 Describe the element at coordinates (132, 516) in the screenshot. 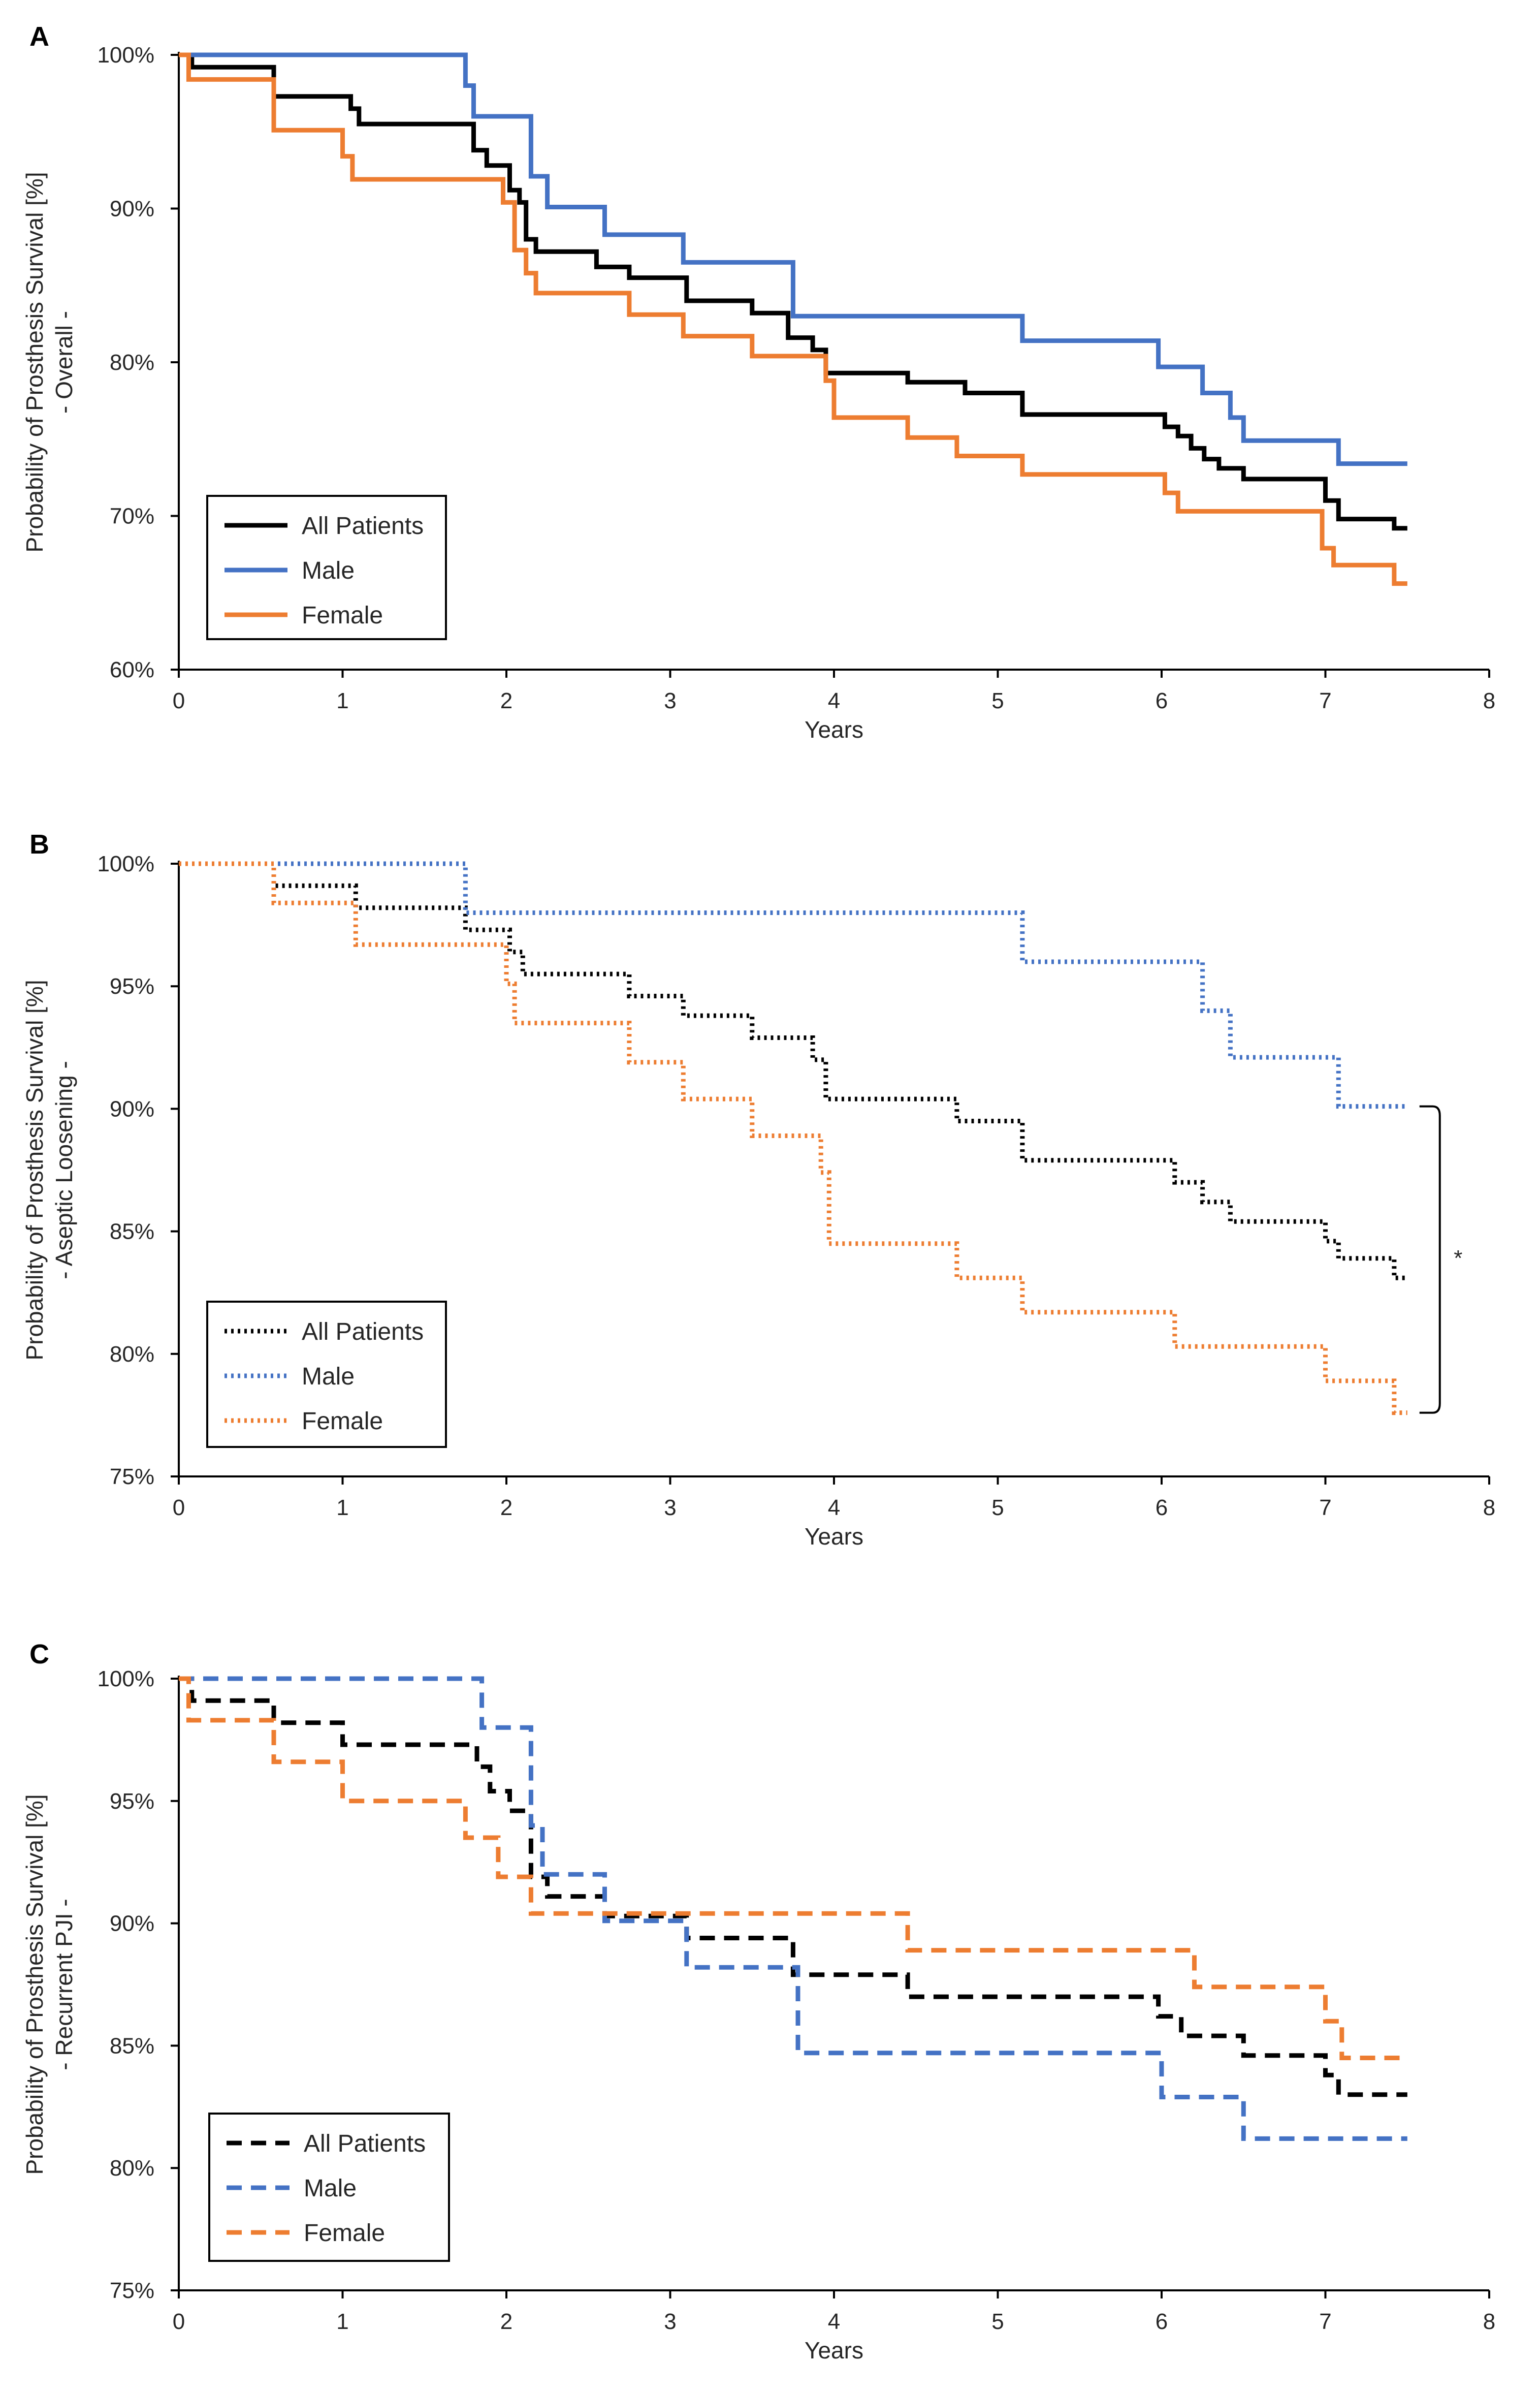

I see `y-tick-label: 70%` at that location.